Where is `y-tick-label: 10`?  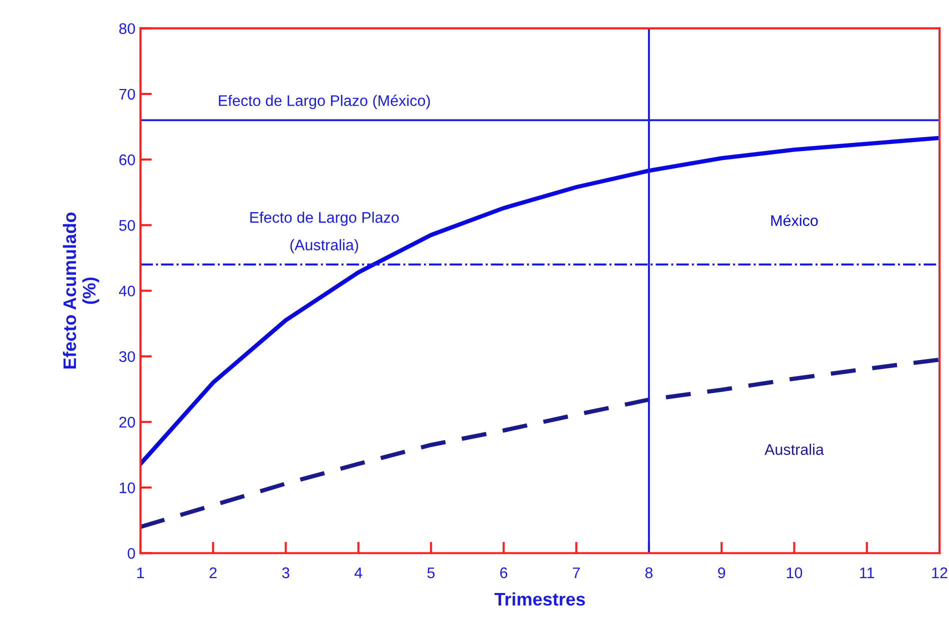 y-tick-label: 10 is located at coordinates (127, 488).